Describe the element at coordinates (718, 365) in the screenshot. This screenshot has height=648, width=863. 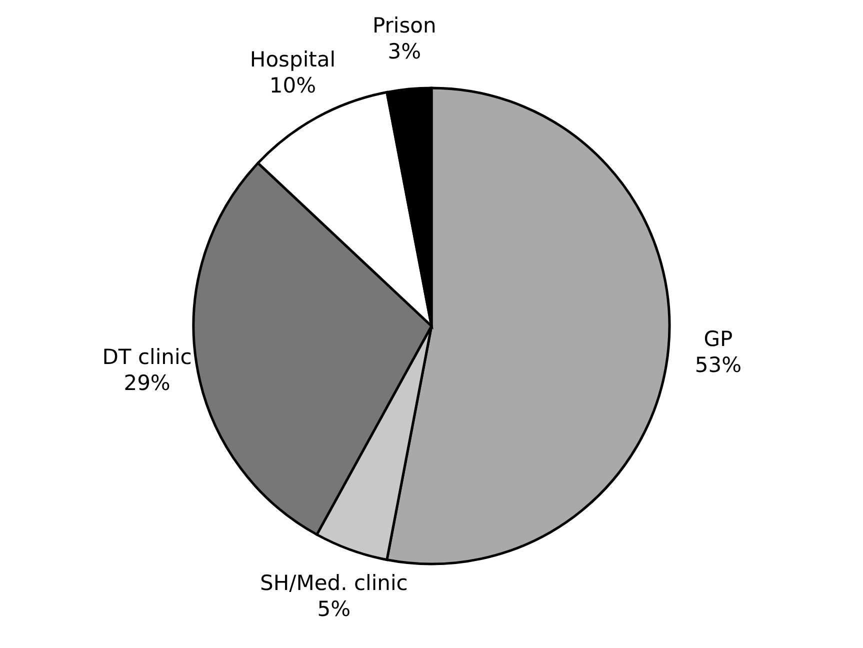
I see `data-label: 53%` at that location.